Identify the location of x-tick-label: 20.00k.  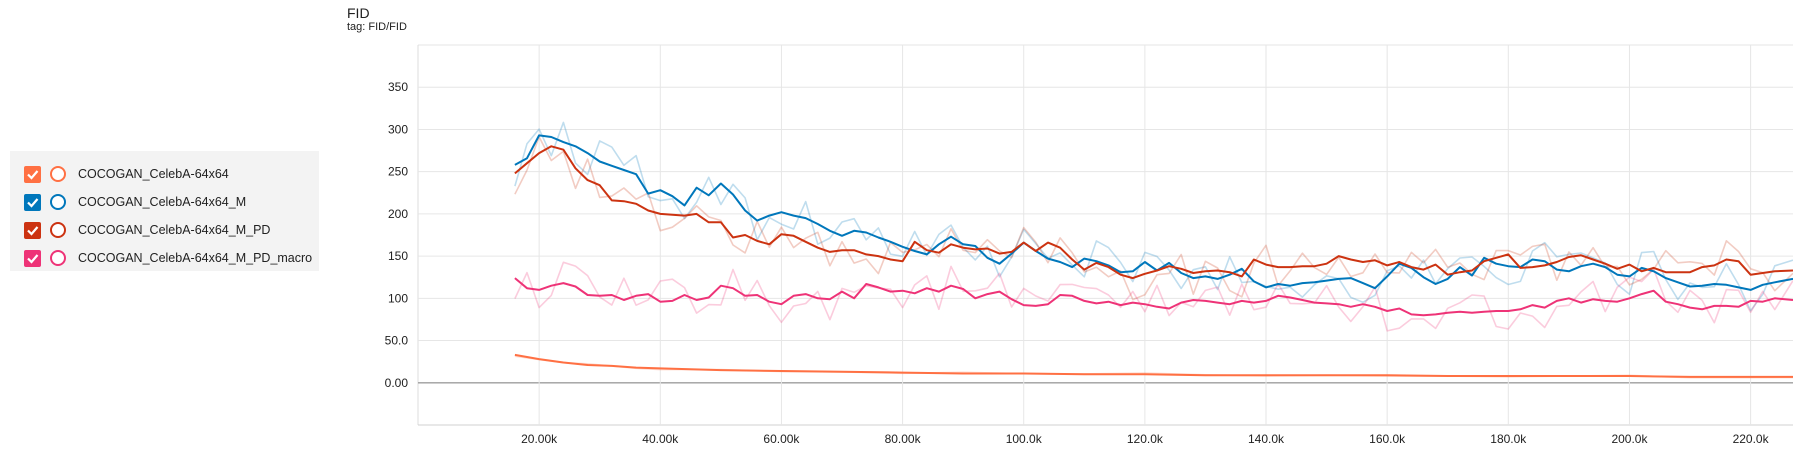
(539, 439).